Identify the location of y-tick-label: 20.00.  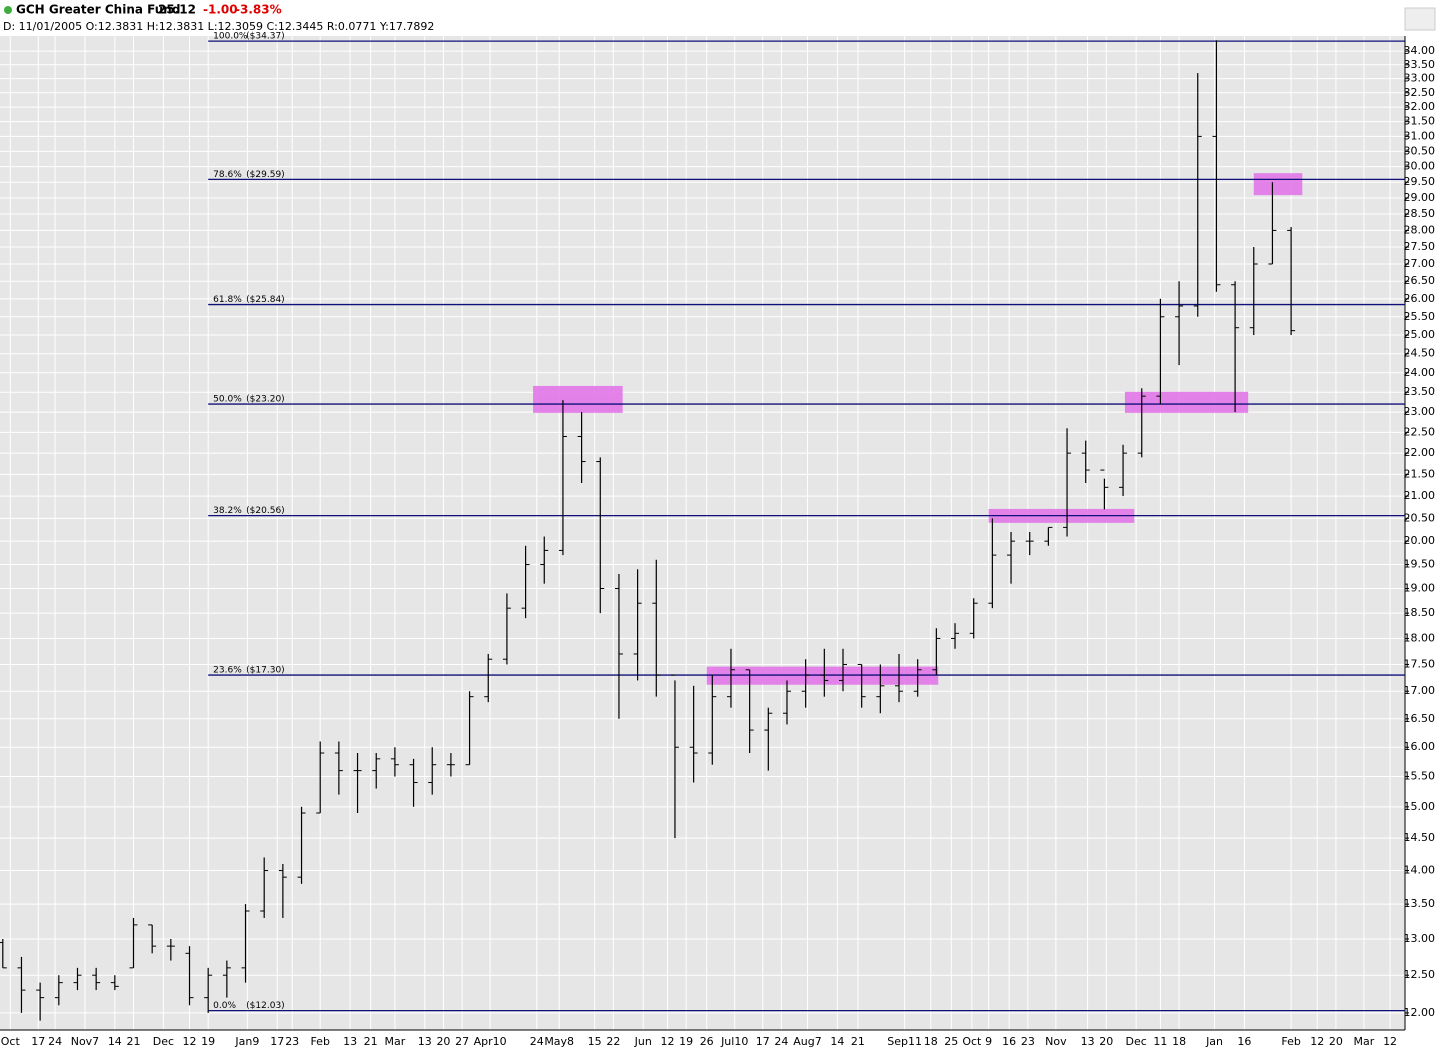
(1420, 540).